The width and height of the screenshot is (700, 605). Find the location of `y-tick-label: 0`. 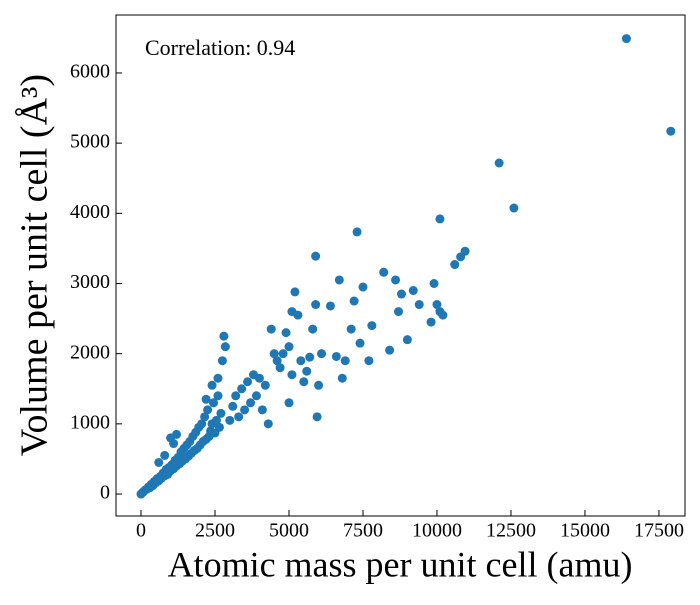

y-tick-label: 0 is located at coordinates (105, 493).